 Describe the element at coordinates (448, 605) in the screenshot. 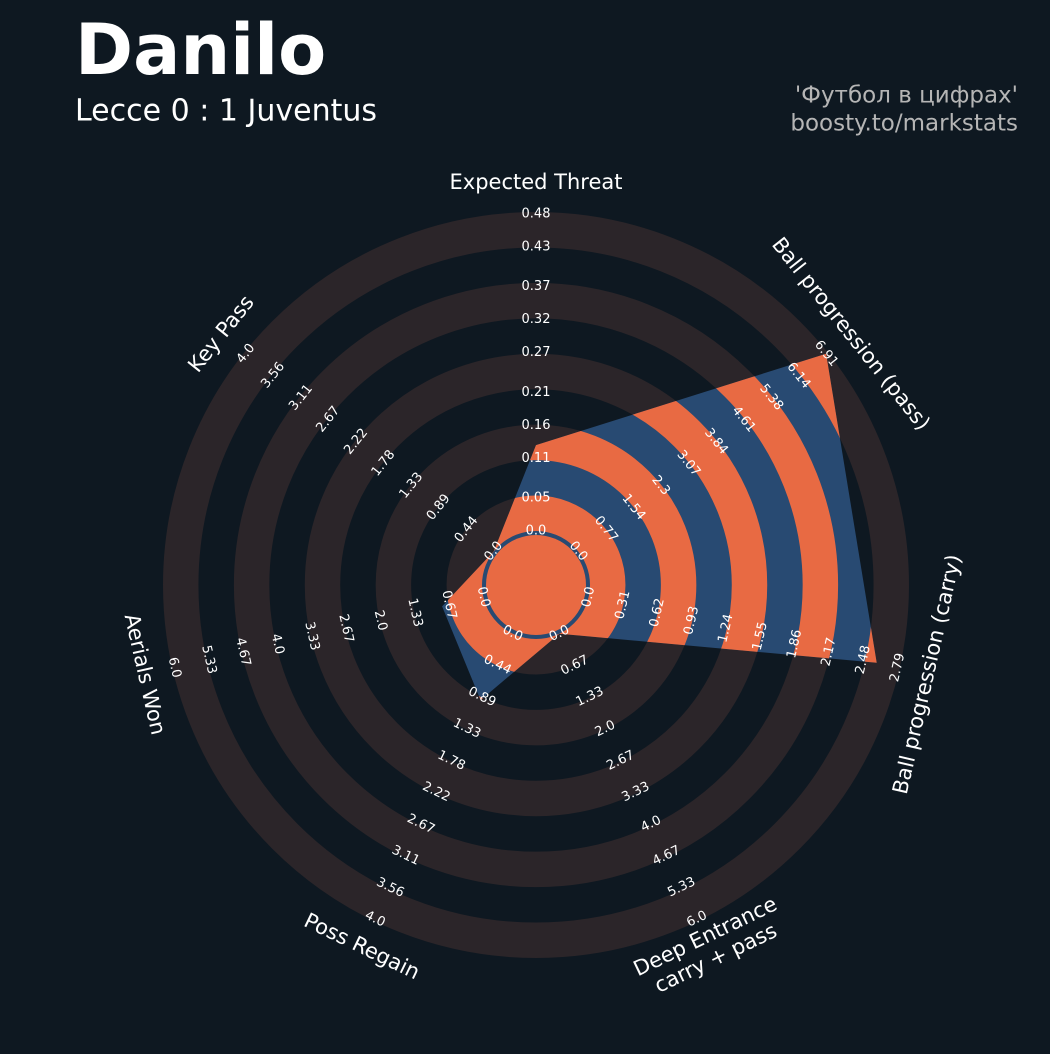

I see `tick-label: 0.67` at that location.